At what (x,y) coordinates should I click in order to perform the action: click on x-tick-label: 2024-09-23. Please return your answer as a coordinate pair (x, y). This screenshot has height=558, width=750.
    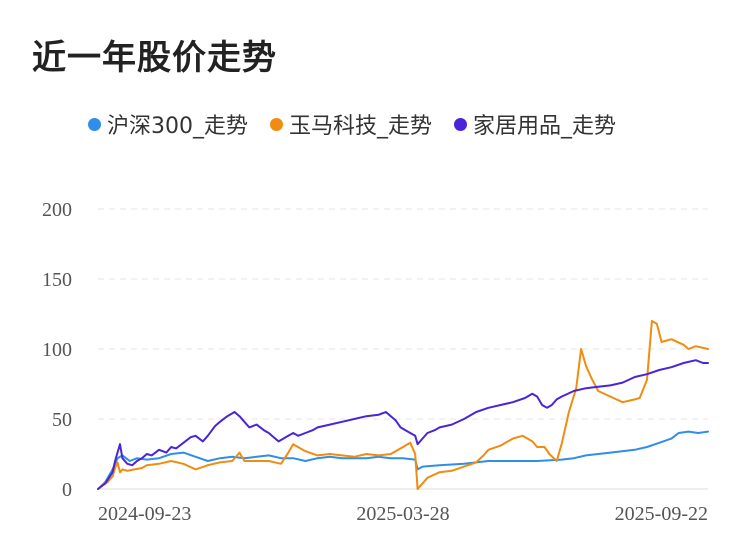
    Looking at the image, I should click on (144, 514).